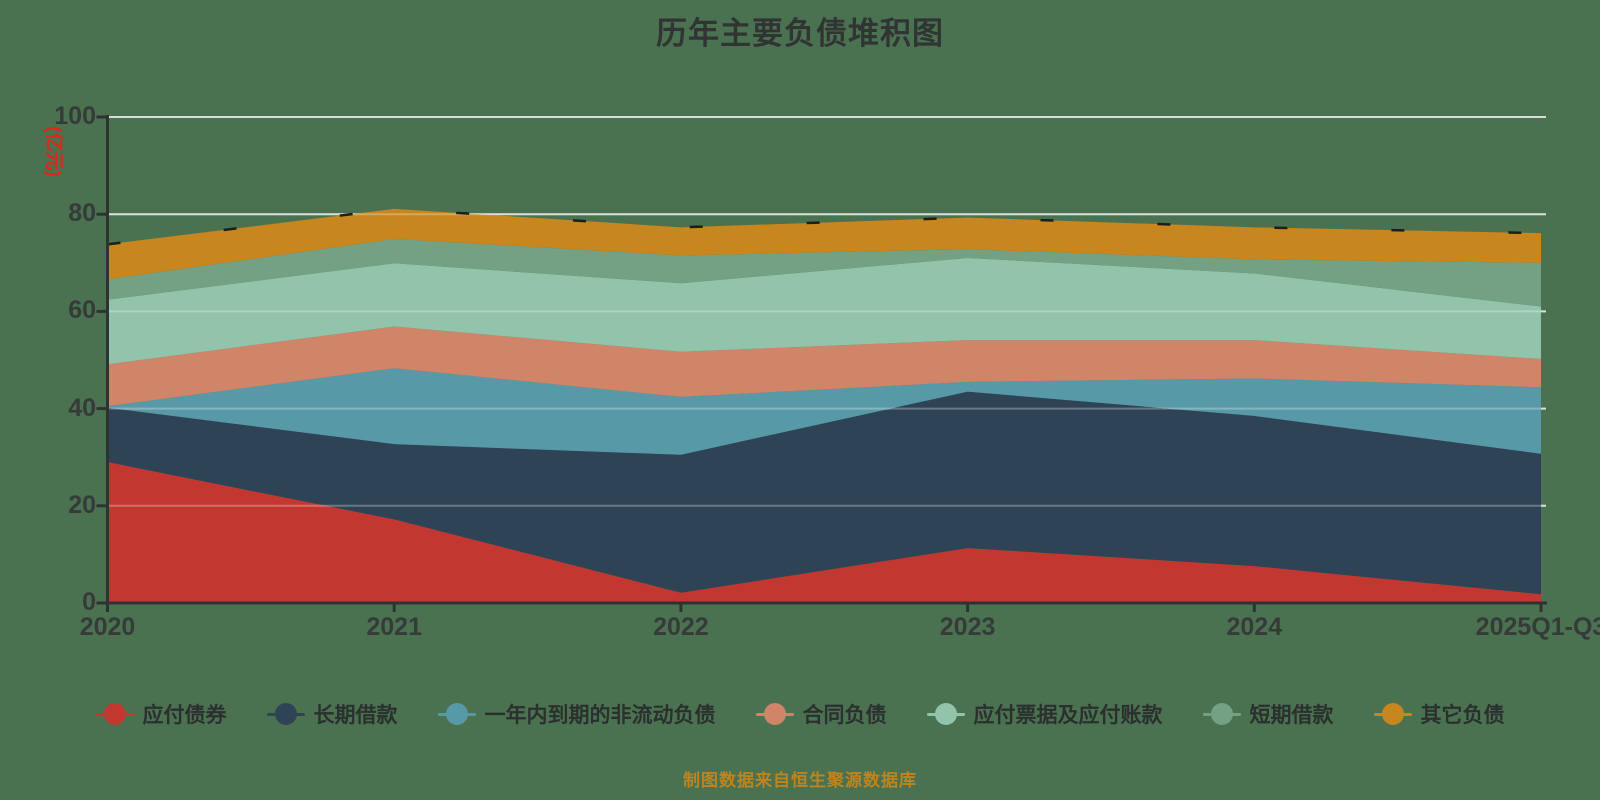 The height and width of the screenshot is (800, 1600). I want to click on x-tick-label-2025Q1-Q3: 2025Q1-Q3, so click(1537, 627).